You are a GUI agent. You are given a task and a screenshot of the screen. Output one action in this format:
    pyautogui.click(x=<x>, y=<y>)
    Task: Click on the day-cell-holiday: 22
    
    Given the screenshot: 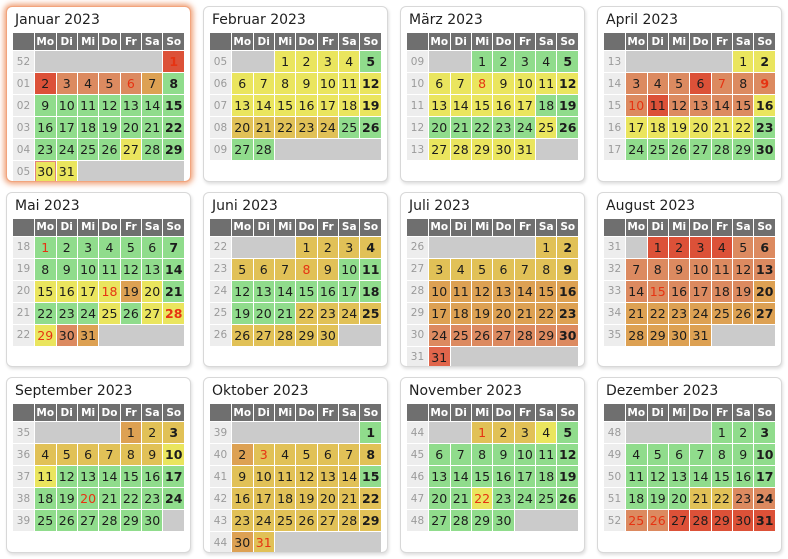 What is the action you would take?
    pyautogui.click(x=482, y=499)
    